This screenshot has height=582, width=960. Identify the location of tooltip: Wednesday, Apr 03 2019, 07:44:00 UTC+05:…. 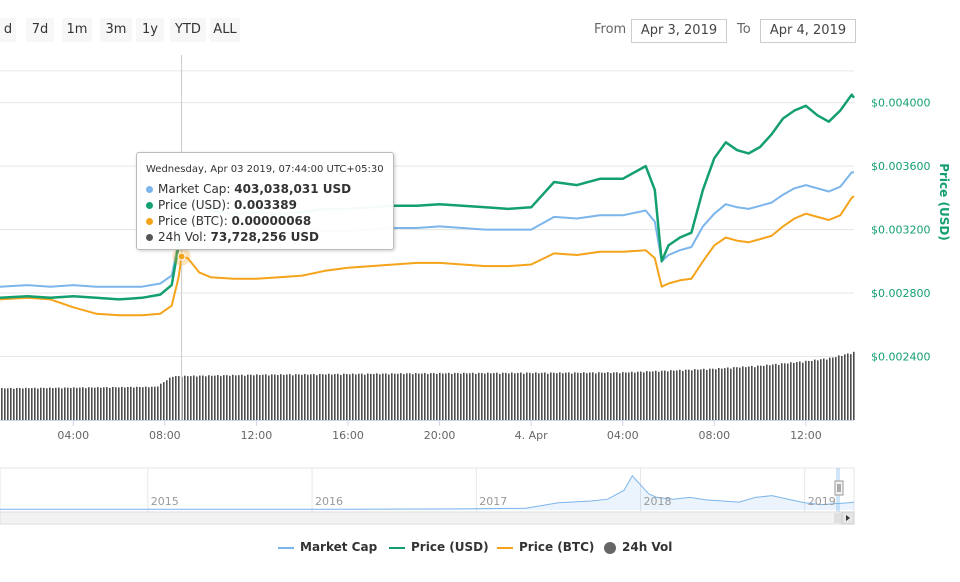
(265, 201).